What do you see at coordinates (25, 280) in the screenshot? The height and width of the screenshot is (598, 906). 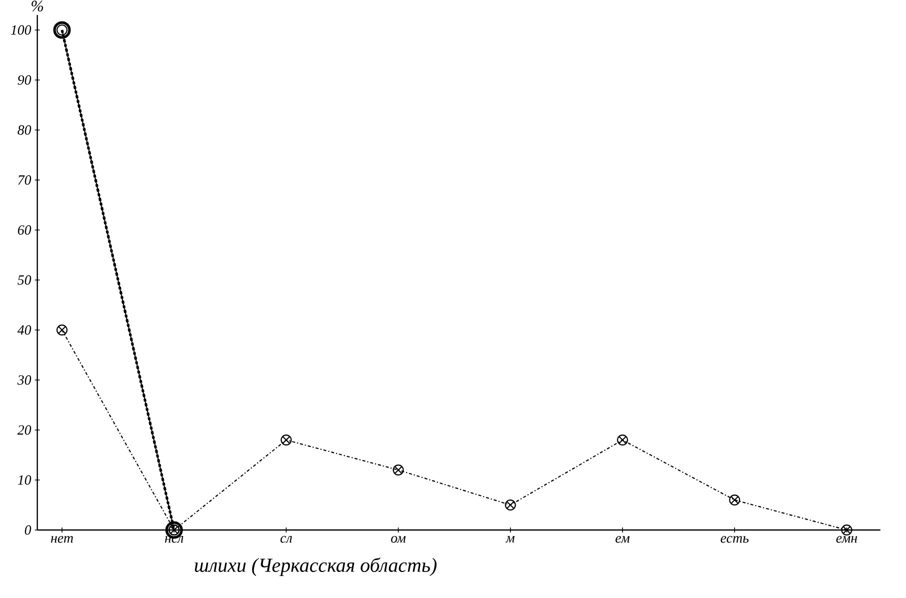 I see `y-tick-label: 50` at bounding box center [25, 280].